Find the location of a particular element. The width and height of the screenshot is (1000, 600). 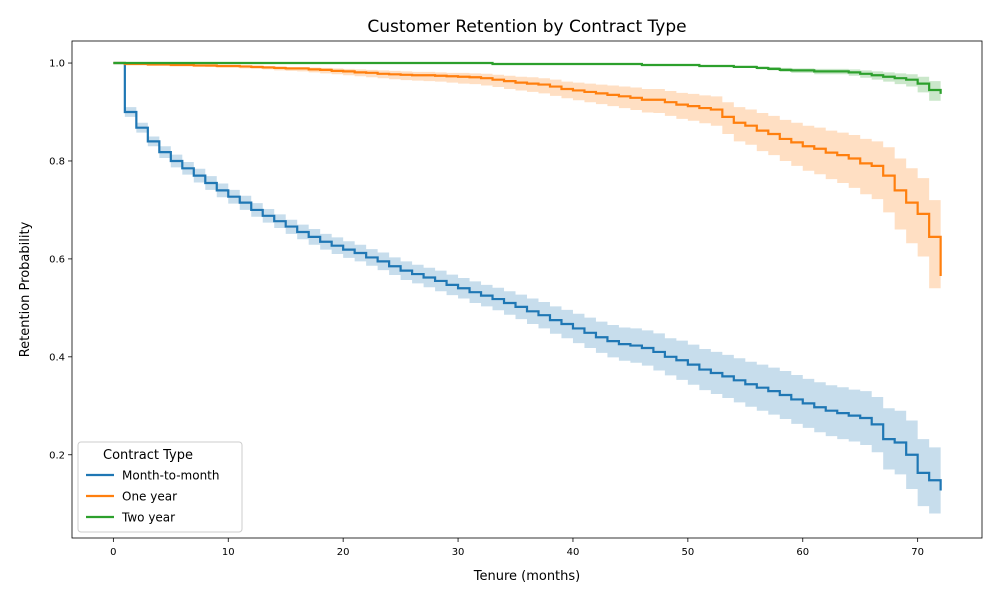

legend-item-one-year: One year is located at coordinates (131, 497).